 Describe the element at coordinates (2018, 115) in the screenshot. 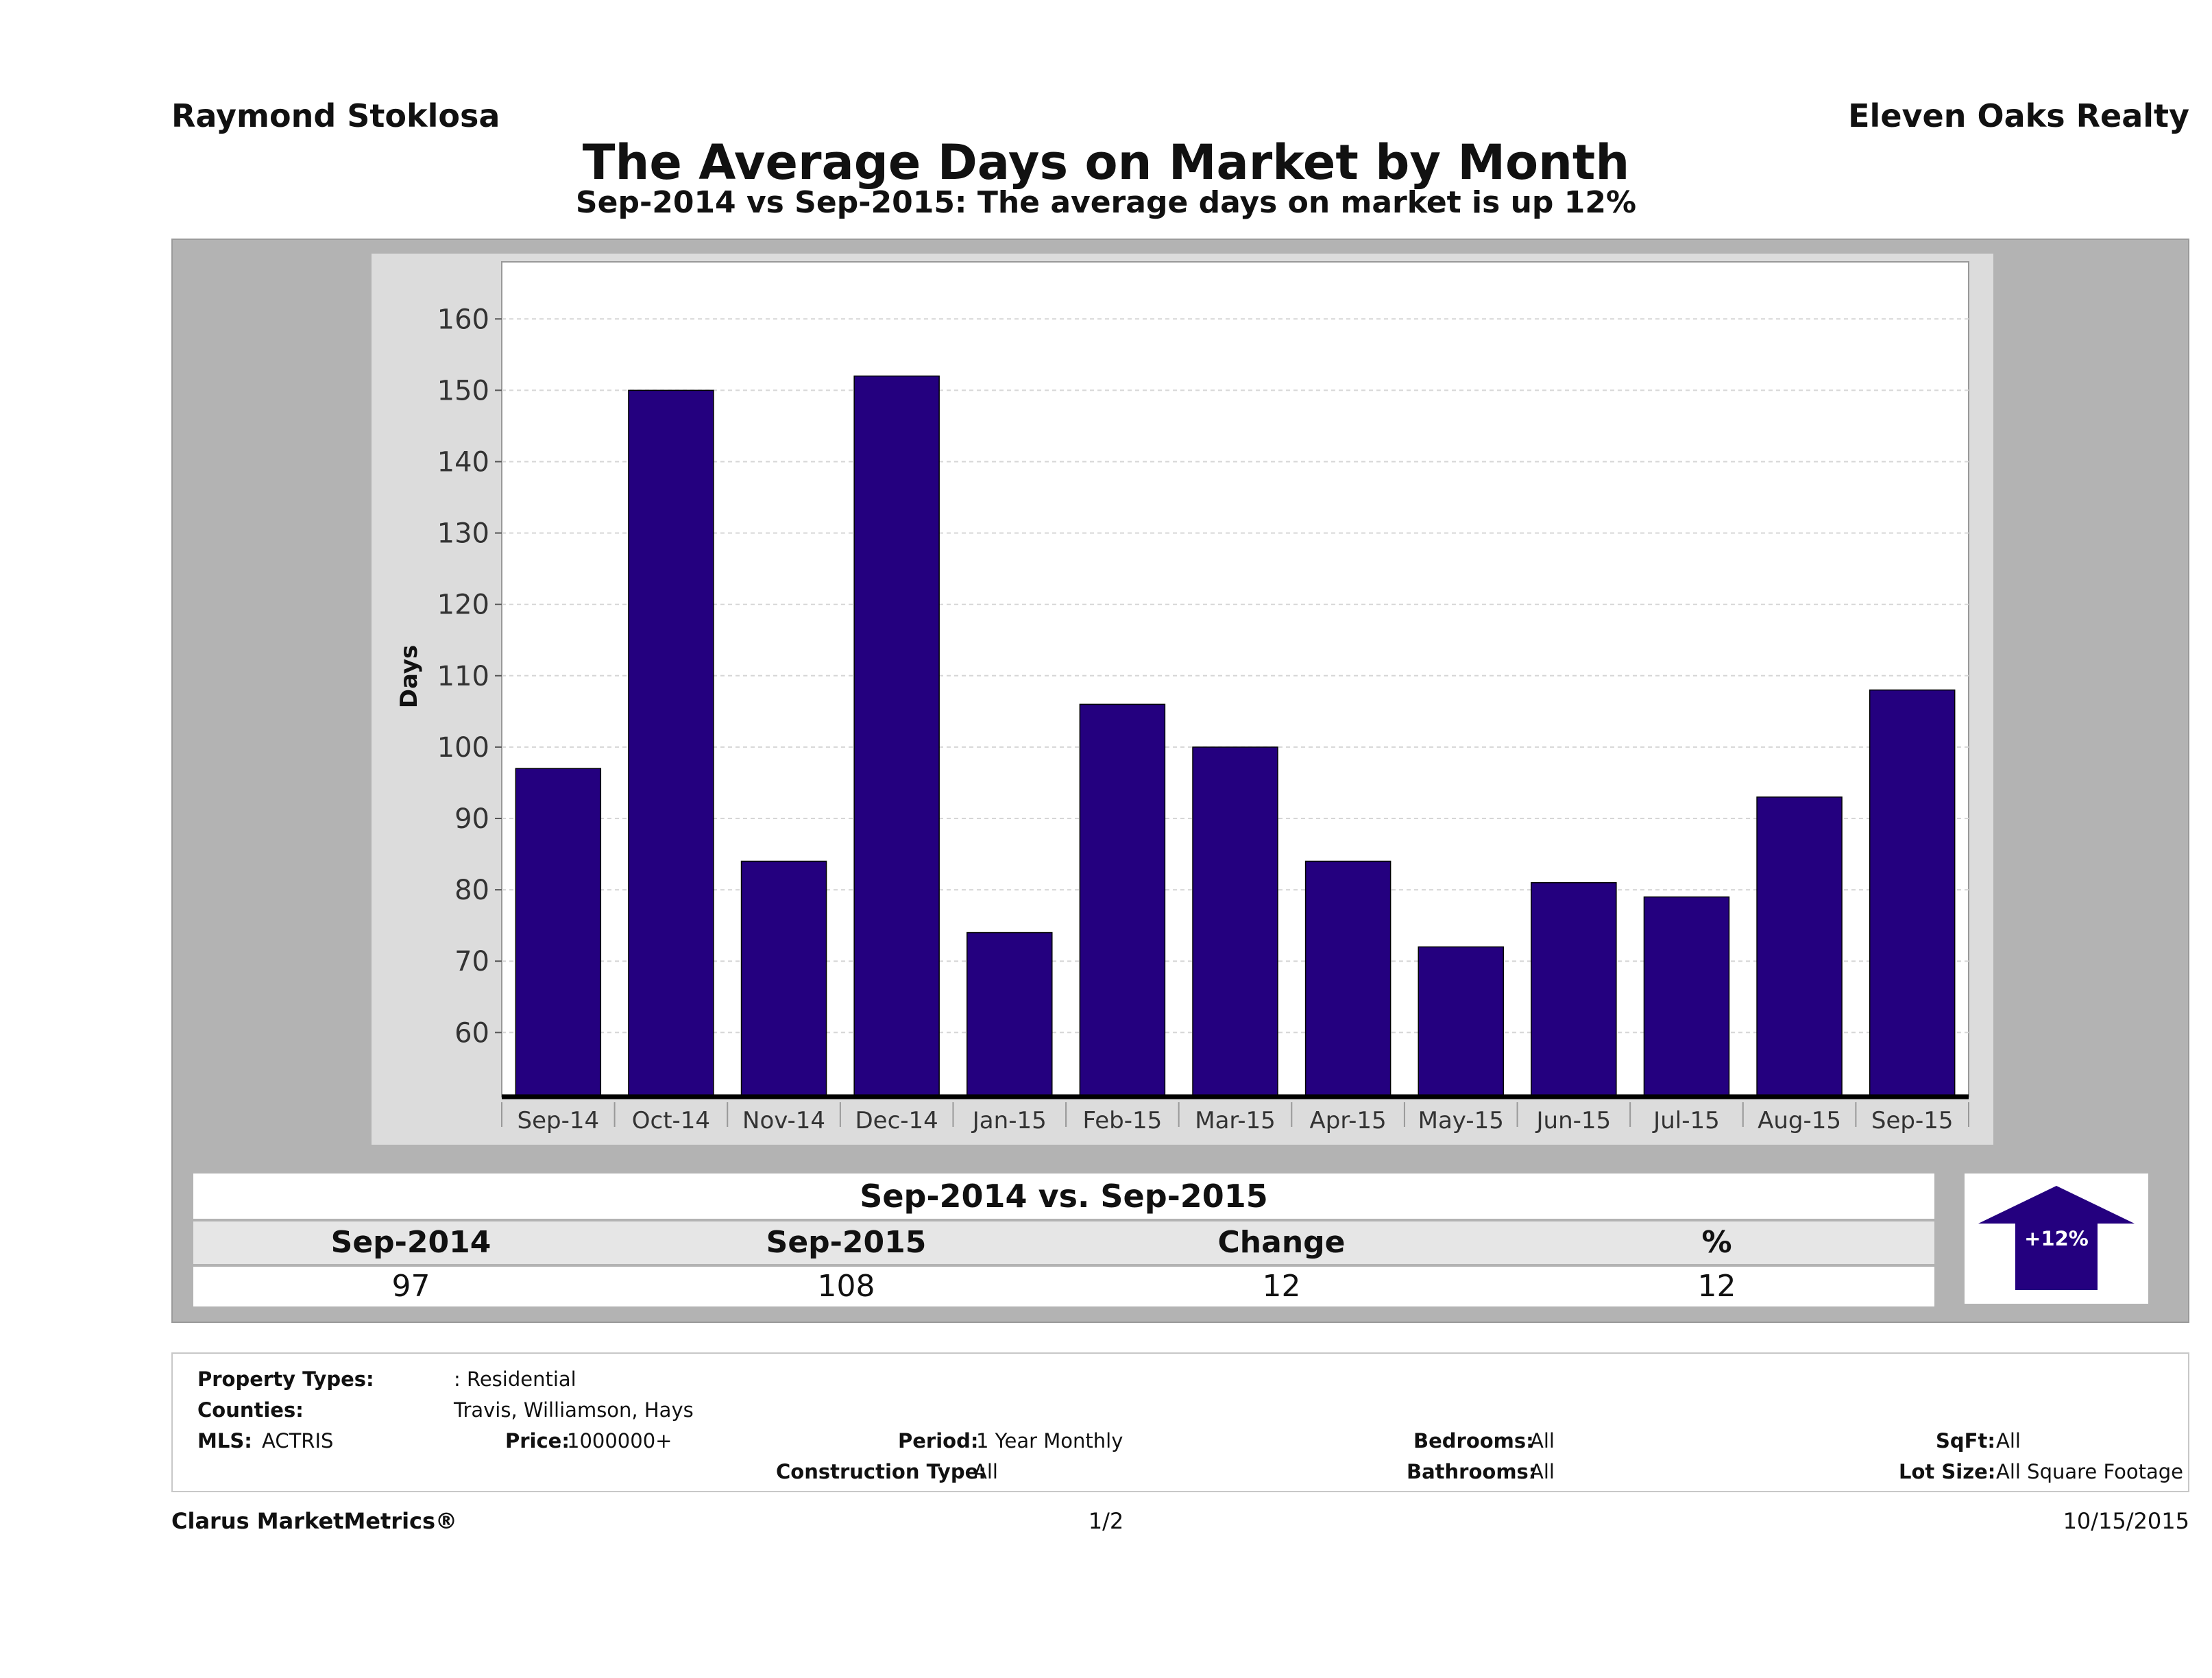

I see `company-name: Eleven Oaks Realty` at that location.